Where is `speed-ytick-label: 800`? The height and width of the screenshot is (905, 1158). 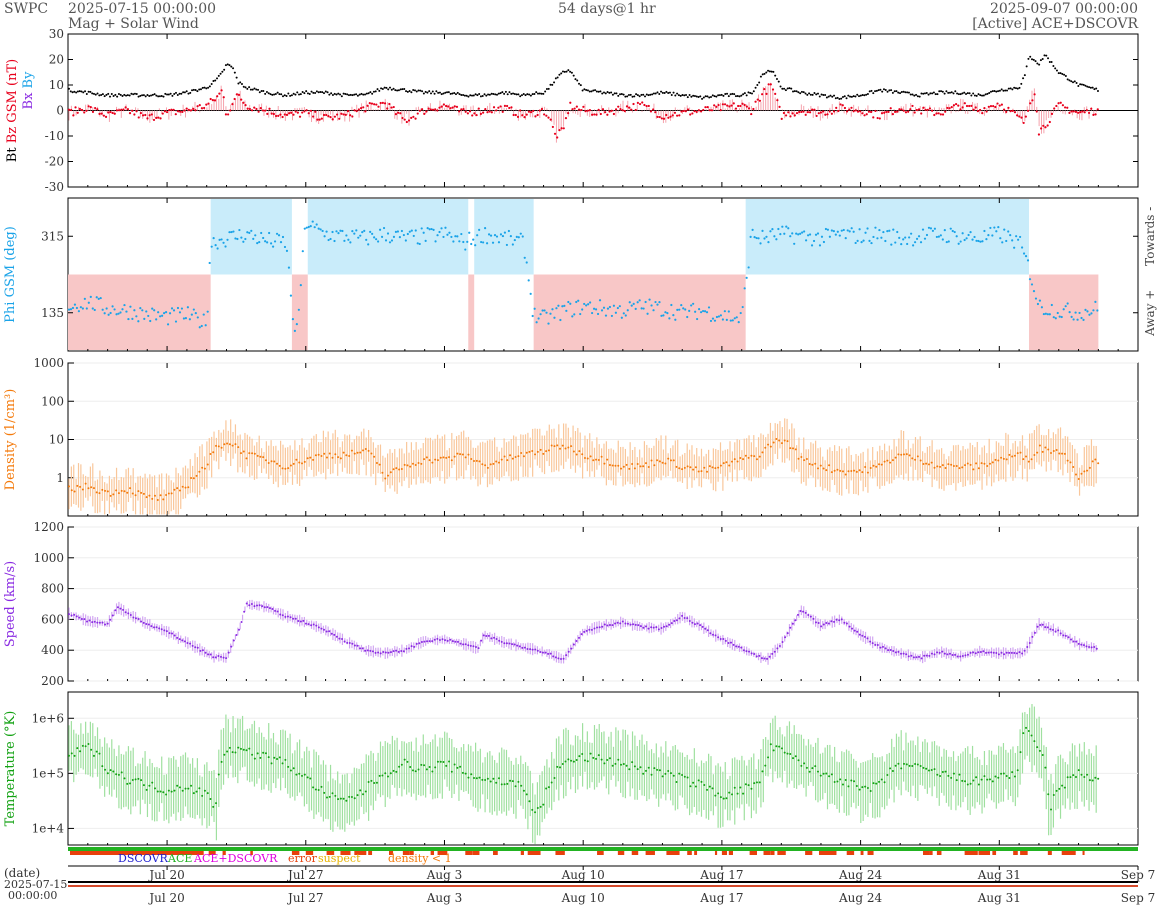 speed-ytick-label: 800 is located at coordinates (52, 589).